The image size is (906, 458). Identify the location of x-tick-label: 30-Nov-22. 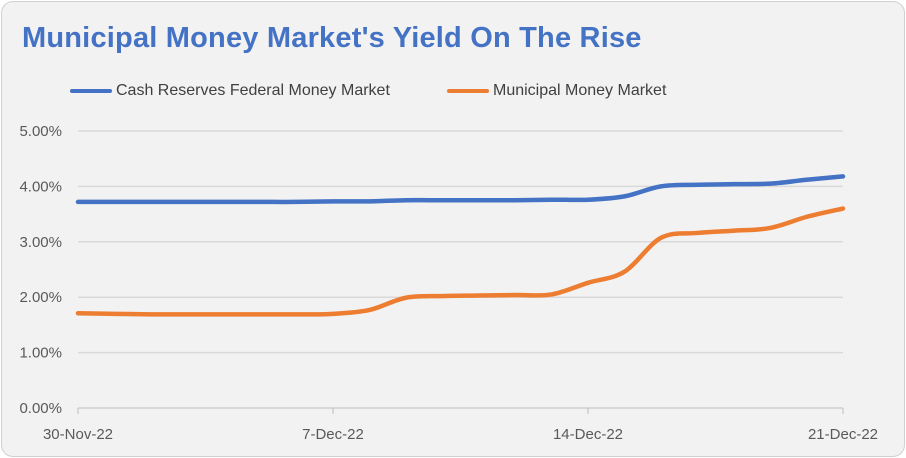
(78, 434).